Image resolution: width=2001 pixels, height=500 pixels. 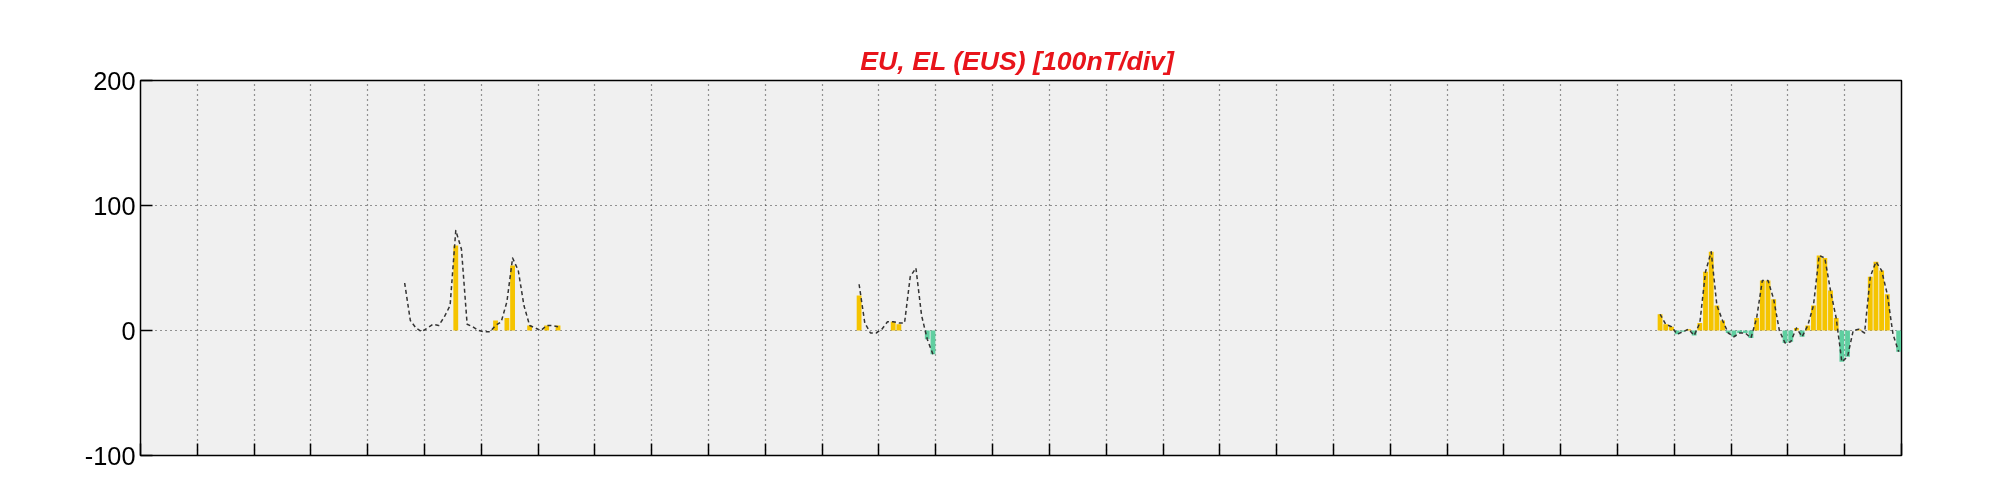 What do you see at coordinates (110, 455) in the screenshot?
I see `y-tick-label: -100` at bounding box center [110, 455].